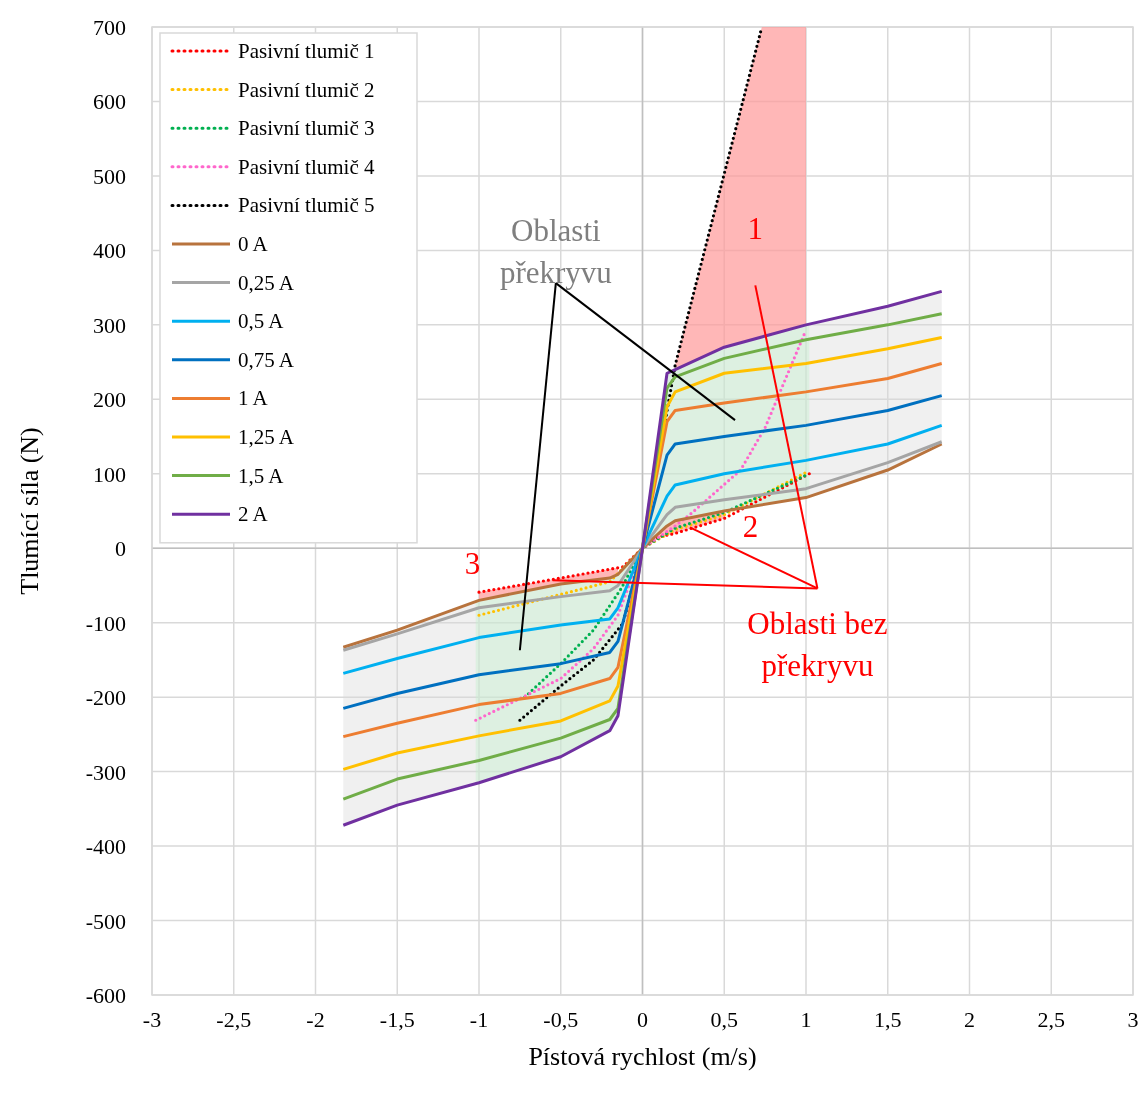  I want to click on x-tick-label: -1, so click(479, 1019).